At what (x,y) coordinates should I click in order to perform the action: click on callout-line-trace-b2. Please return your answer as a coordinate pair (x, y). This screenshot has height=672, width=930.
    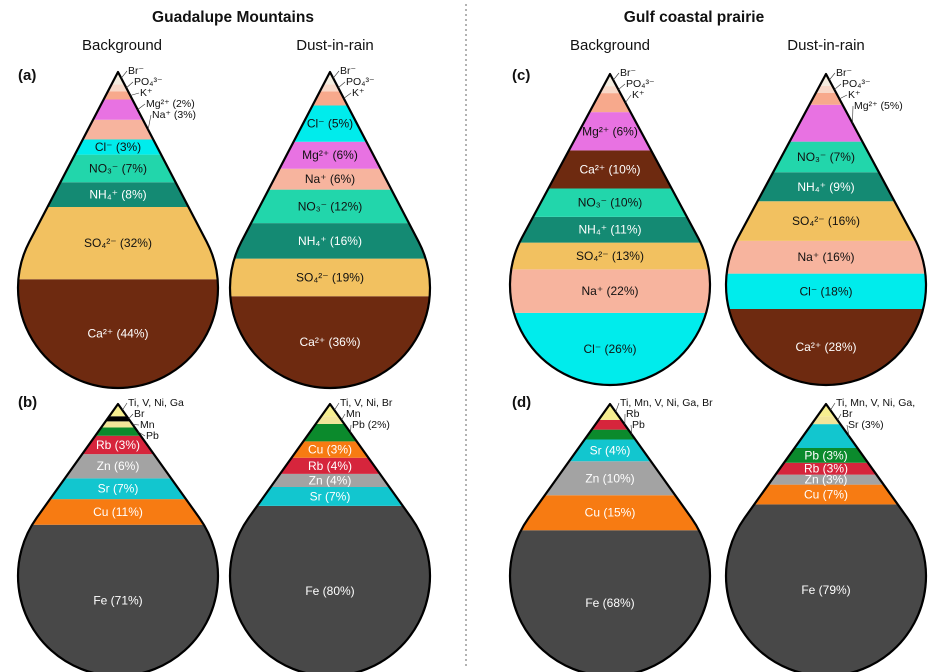
    Looking at the image, I should click on (337, 406).